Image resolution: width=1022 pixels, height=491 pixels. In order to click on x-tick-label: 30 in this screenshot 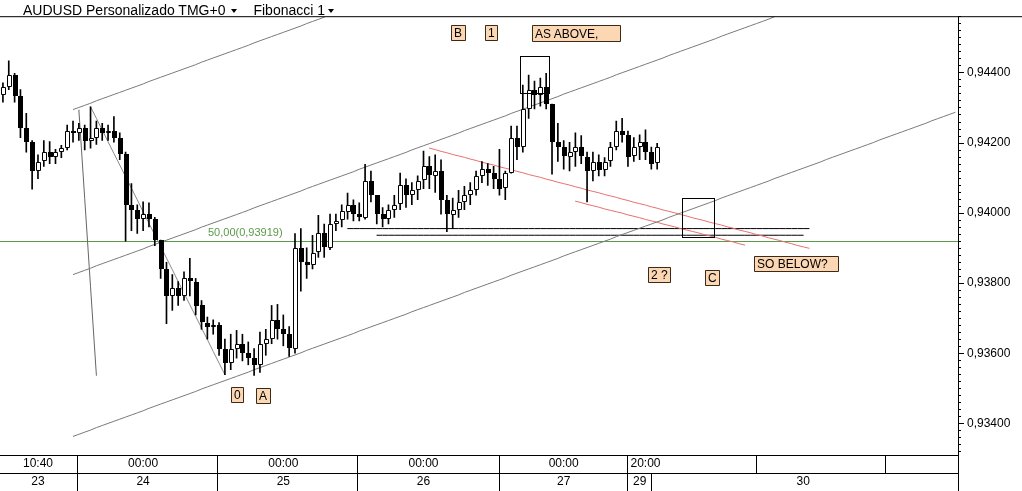, I will do `click(803, 481)`.